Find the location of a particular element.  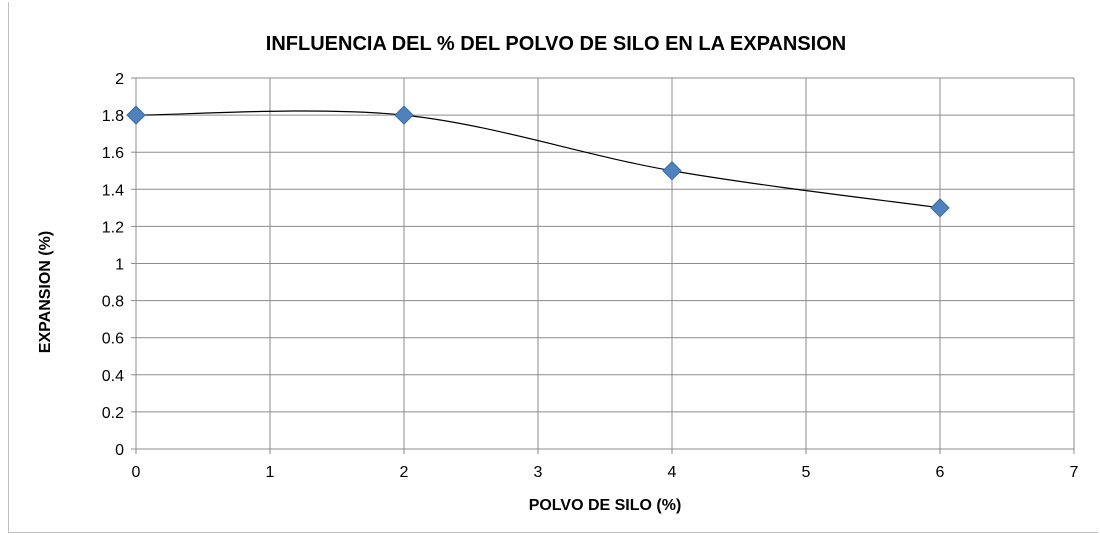

y-tick-label: 1.8 is located at coordinates (113, 116).